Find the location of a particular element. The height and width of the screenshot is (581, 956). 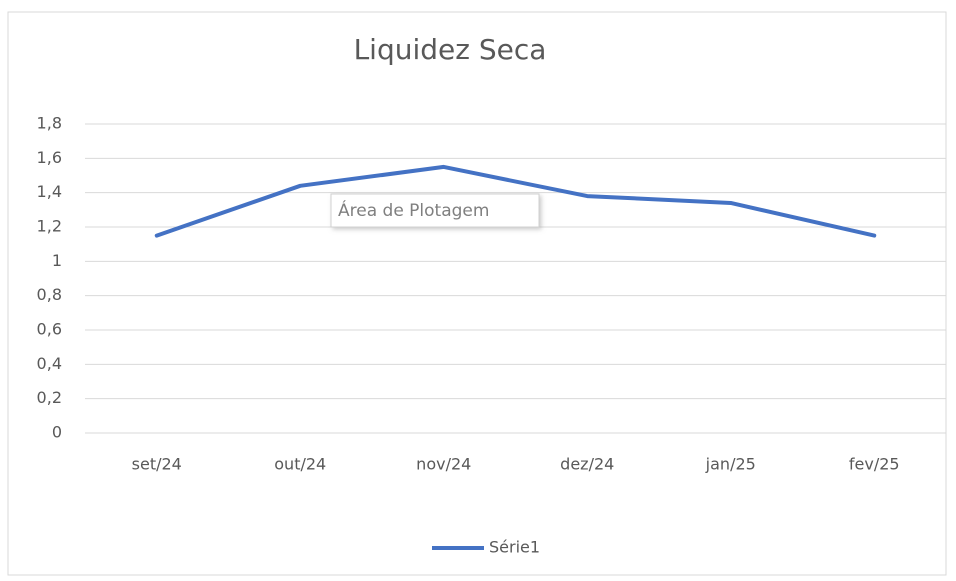

line-series is located at coordinates (515, 201).